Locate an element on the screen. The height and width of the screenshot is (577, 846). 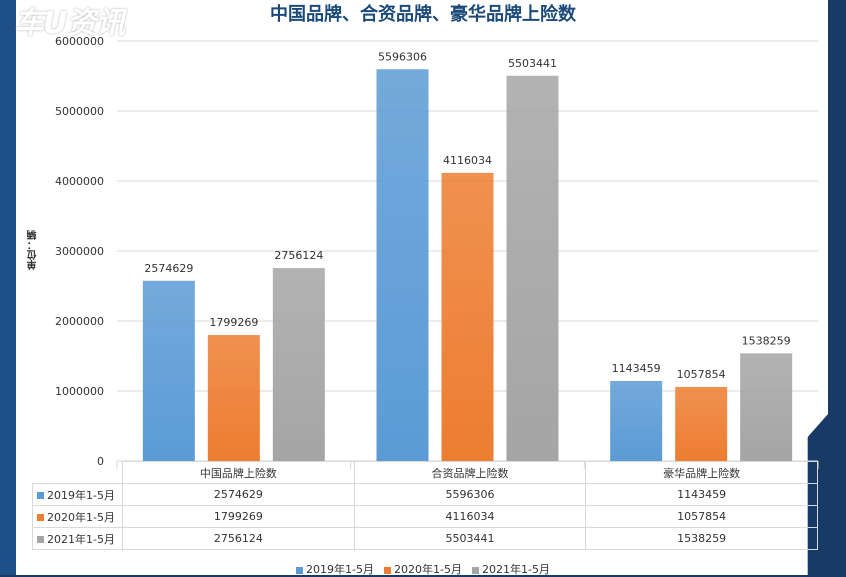
y-tick-label: 3000000 is located at coordinates (79, 251).